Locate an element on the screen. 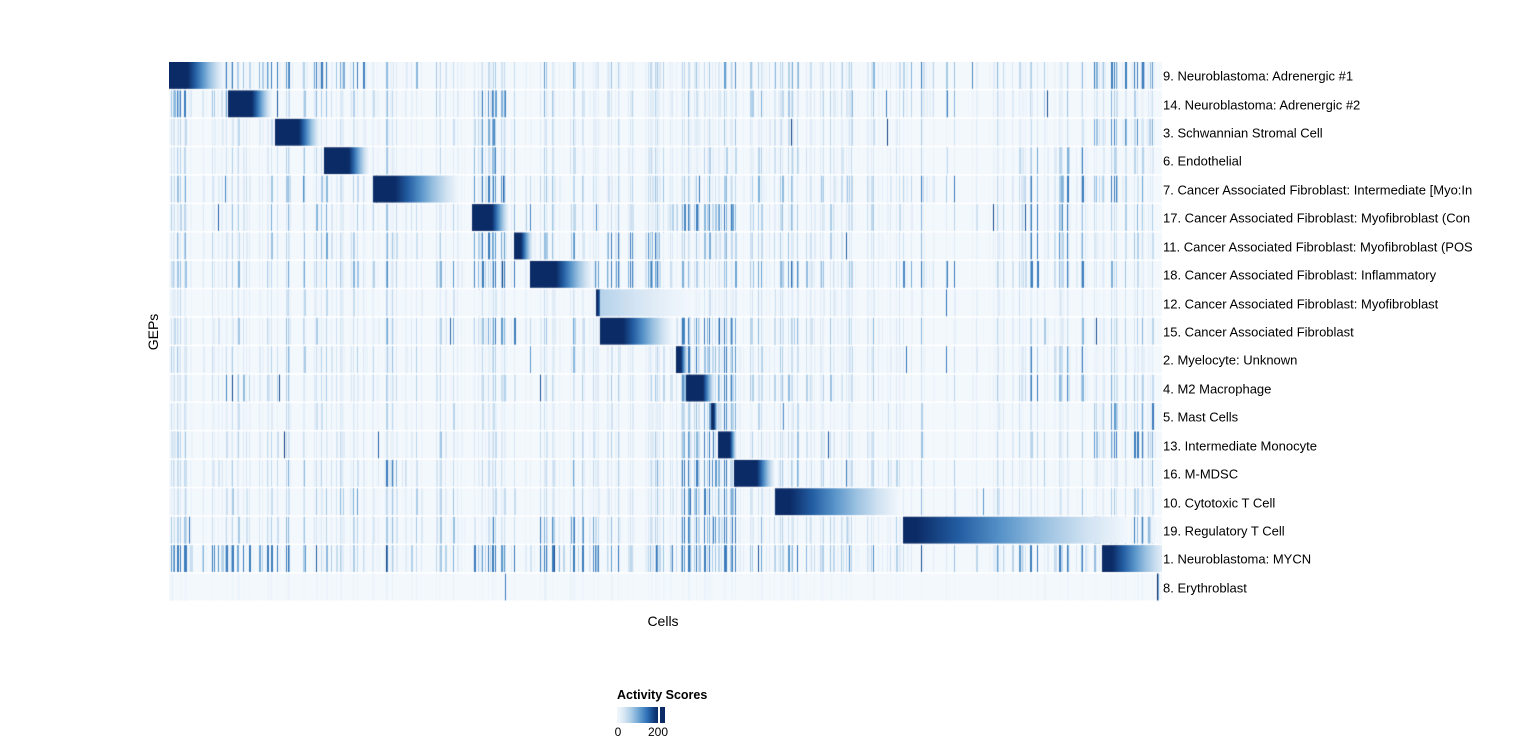 The height and width of the screenshot is (743, 1540). row-label: 3. Schwannian Stromal Cell is located at coordinates (1243, 133).